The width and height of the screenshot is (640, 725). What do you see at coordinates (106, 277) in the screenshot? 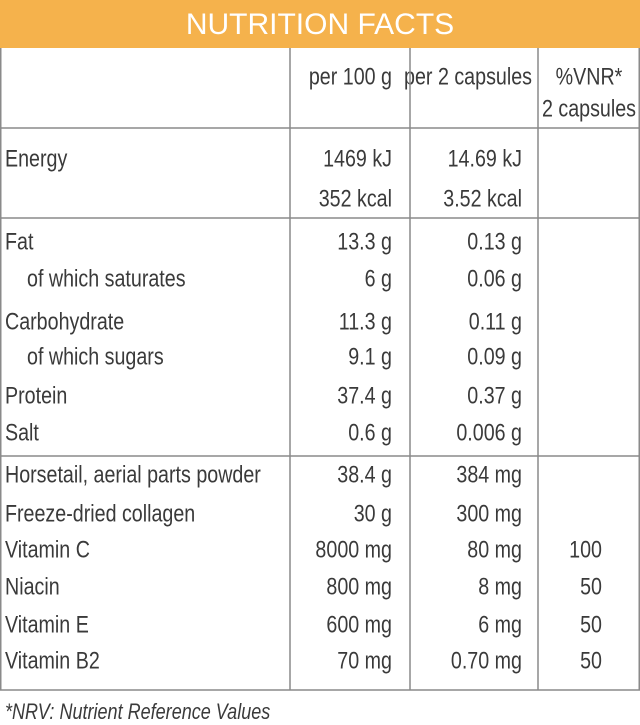
I see `row-label: of which saturates` at bounding box center [106, 277].